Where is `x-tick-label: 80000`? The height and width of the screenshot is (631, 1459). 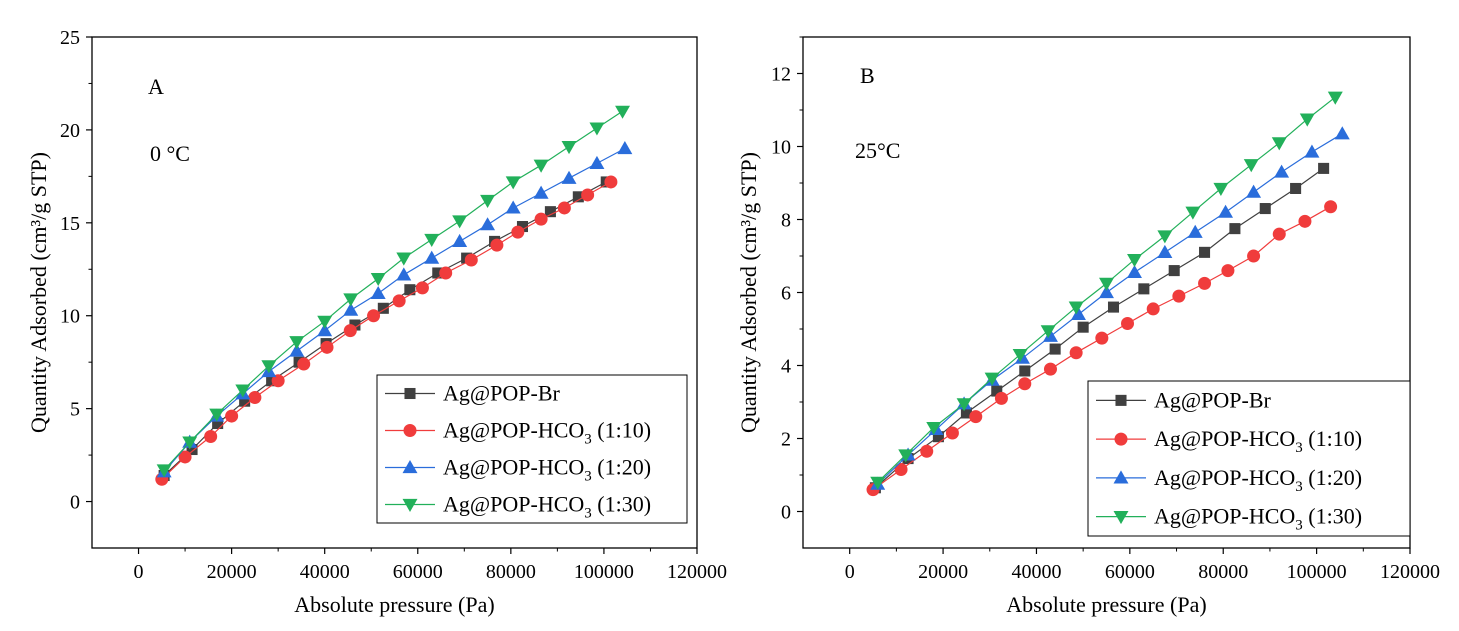 x-tick-label: 80000 is located at coordinates (1223, 572).